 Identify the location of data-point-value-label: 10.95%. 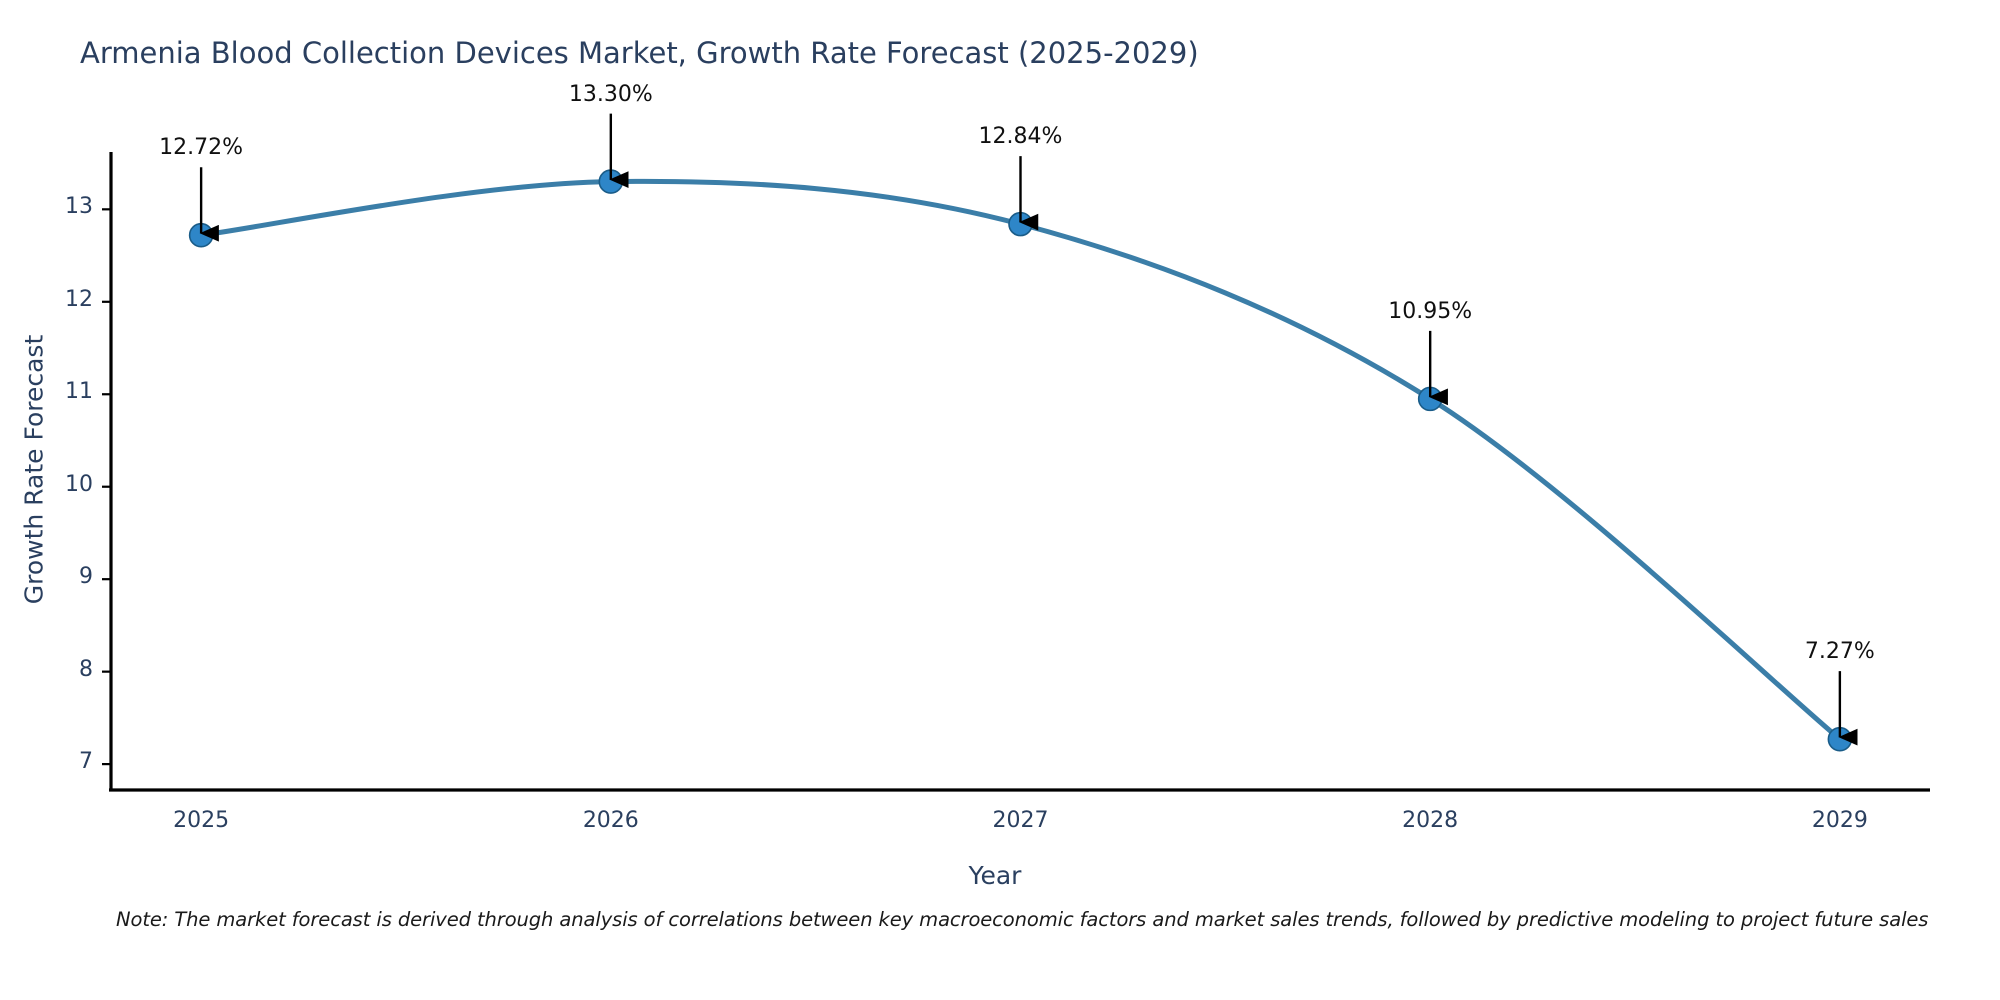
(1430, 311).